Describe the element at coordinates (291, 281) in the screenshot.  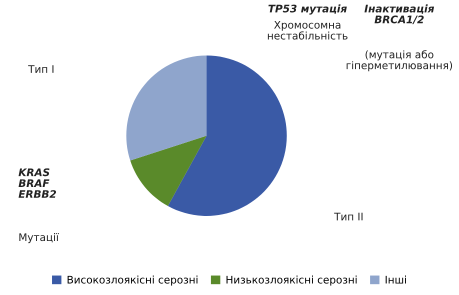
I see `legend-label: Низькозлоякісні серозні` at that location.